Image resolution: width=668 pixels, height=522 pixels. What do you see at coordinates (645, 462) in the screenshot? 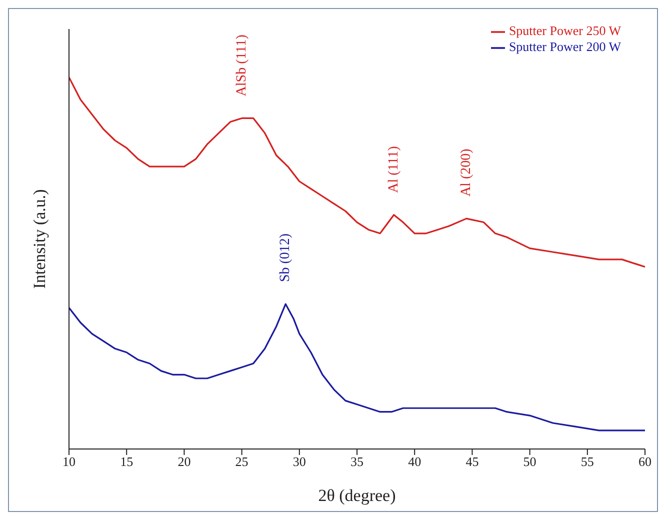
I see `x-tick-label: 60` at bounding box center [645, 462].